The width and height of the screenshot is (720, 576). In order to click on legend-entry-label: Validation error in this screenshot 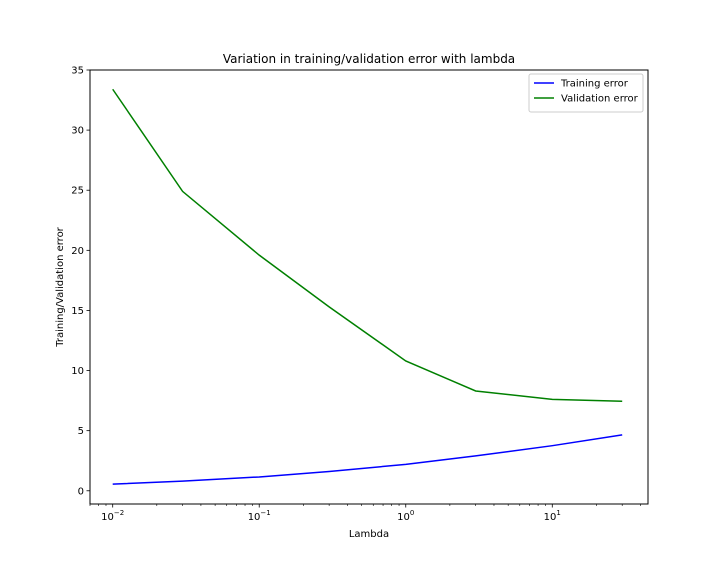, I will do `click(600, 99)`.